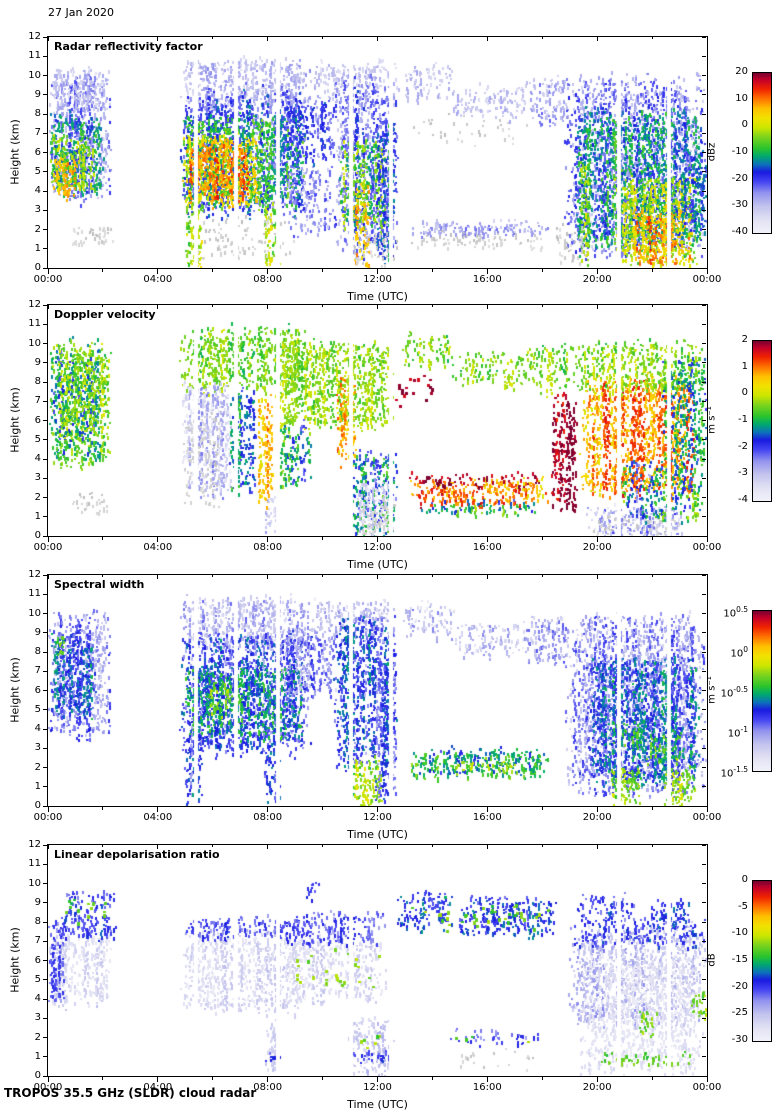 The width and height of the screenshot is (780, 1120). What do you see at coordinates (37, 921) in the screenshot?
I see `tick-label: 8` at bounding box center [37, 921].